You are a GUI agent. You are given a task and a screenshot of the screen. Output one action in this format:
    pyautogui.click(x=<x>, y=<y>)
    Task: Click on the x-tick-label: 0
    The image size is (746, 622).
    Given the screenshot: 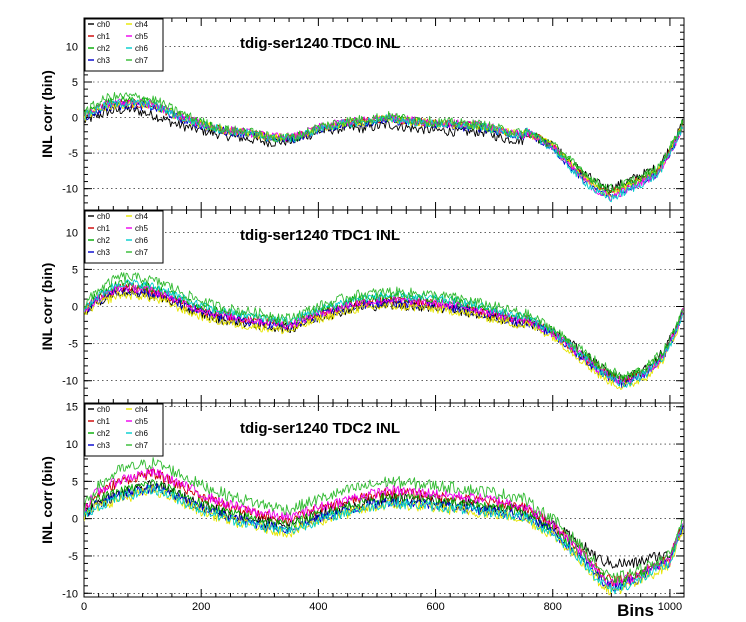 What is the action you would take?
    pyautogui.click(x=84, y=607)
    